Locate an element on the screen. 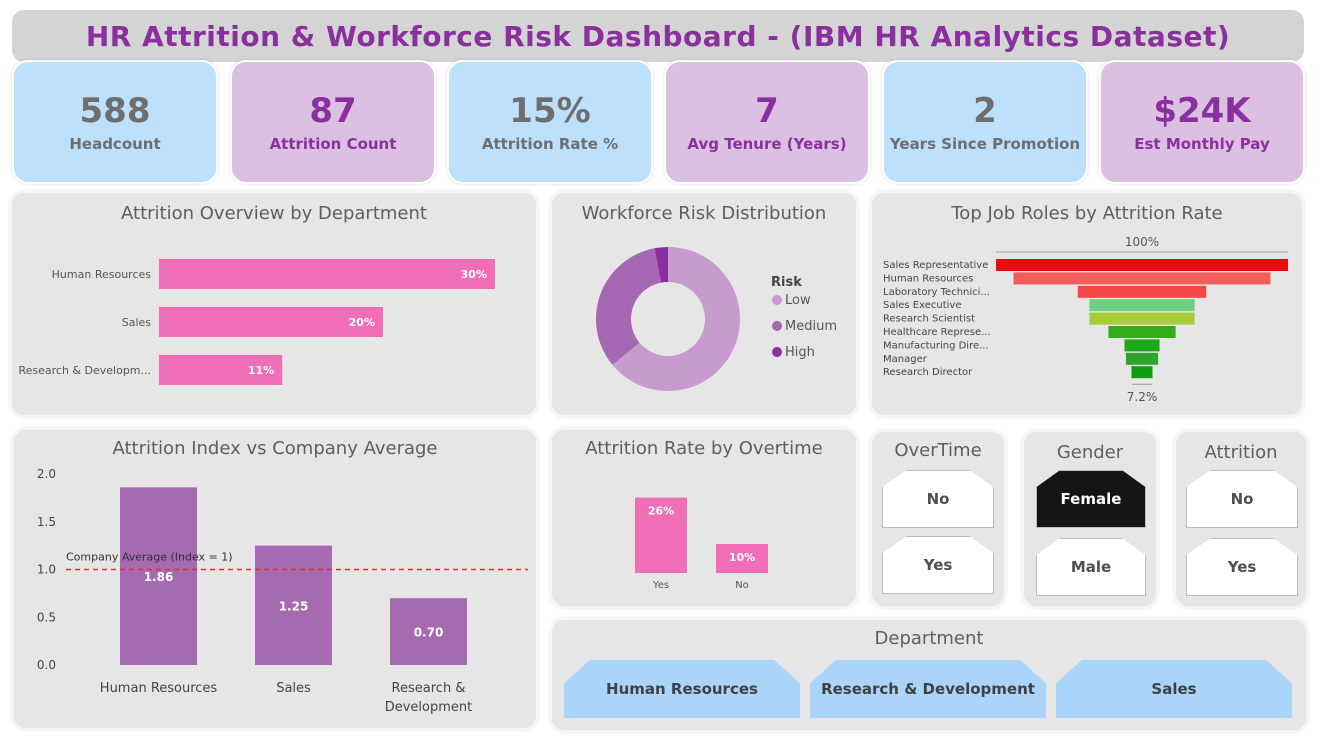 The image size is (1322, 740). kpi-label: Attrition Count is located at coordinates (333, 144).